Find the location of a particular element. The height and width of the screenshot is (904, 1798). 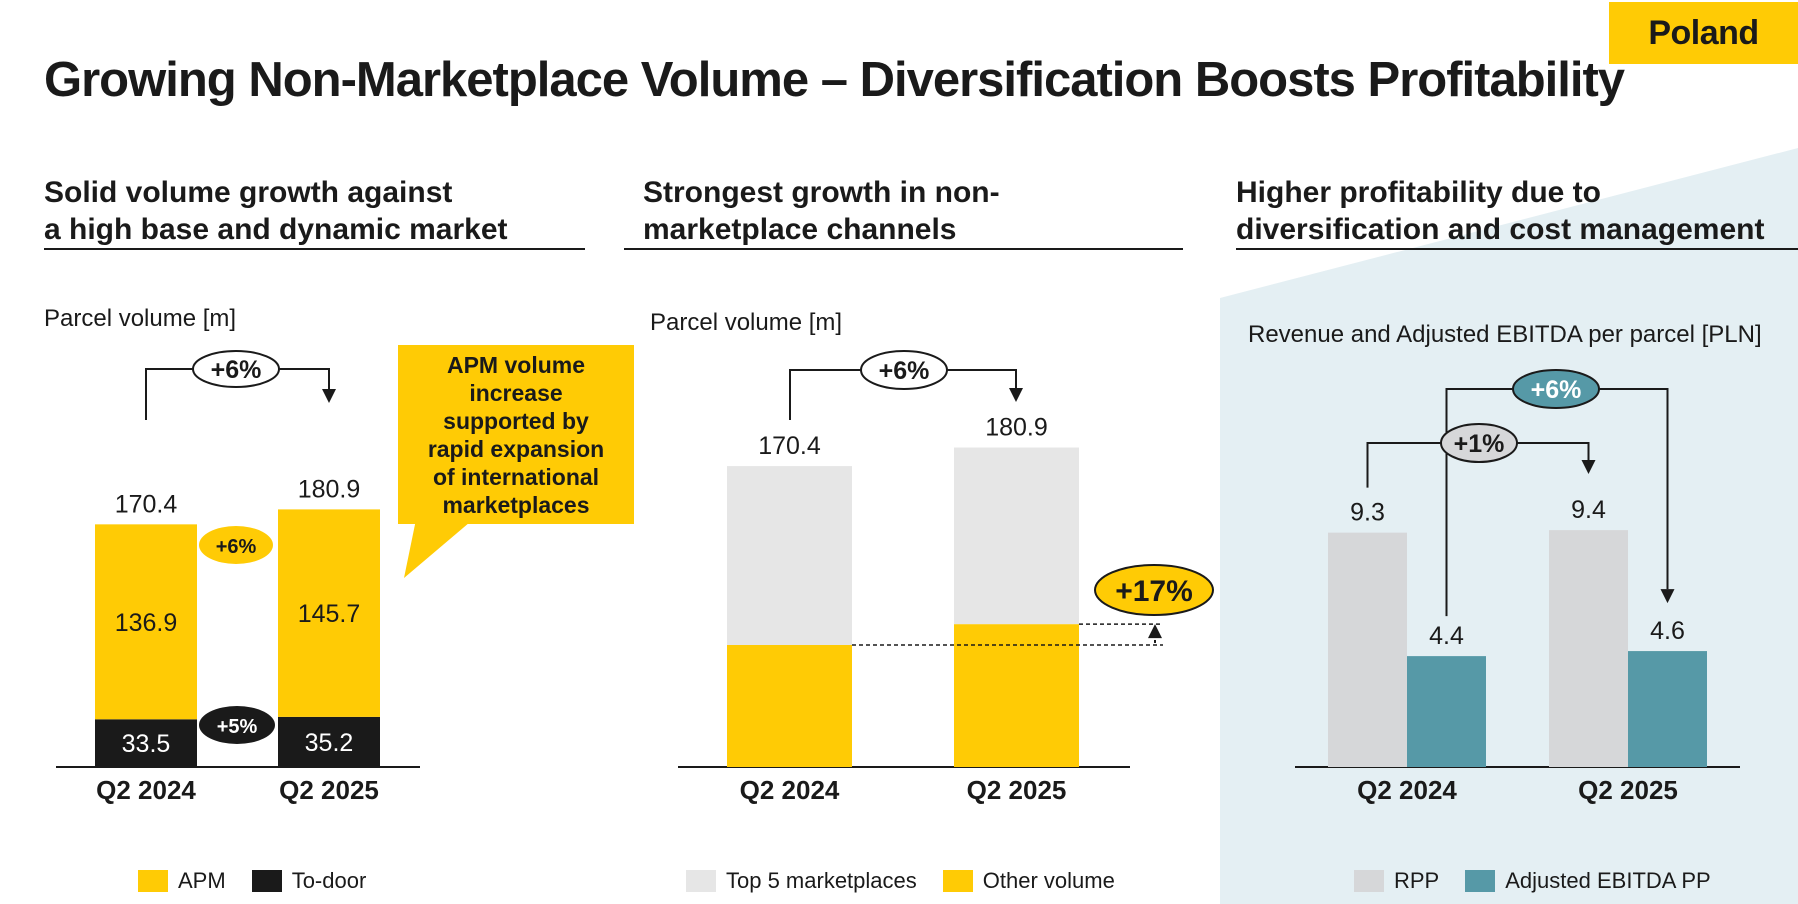

chart2-total-label: 180.9 is located at coordinates (1016, 428).